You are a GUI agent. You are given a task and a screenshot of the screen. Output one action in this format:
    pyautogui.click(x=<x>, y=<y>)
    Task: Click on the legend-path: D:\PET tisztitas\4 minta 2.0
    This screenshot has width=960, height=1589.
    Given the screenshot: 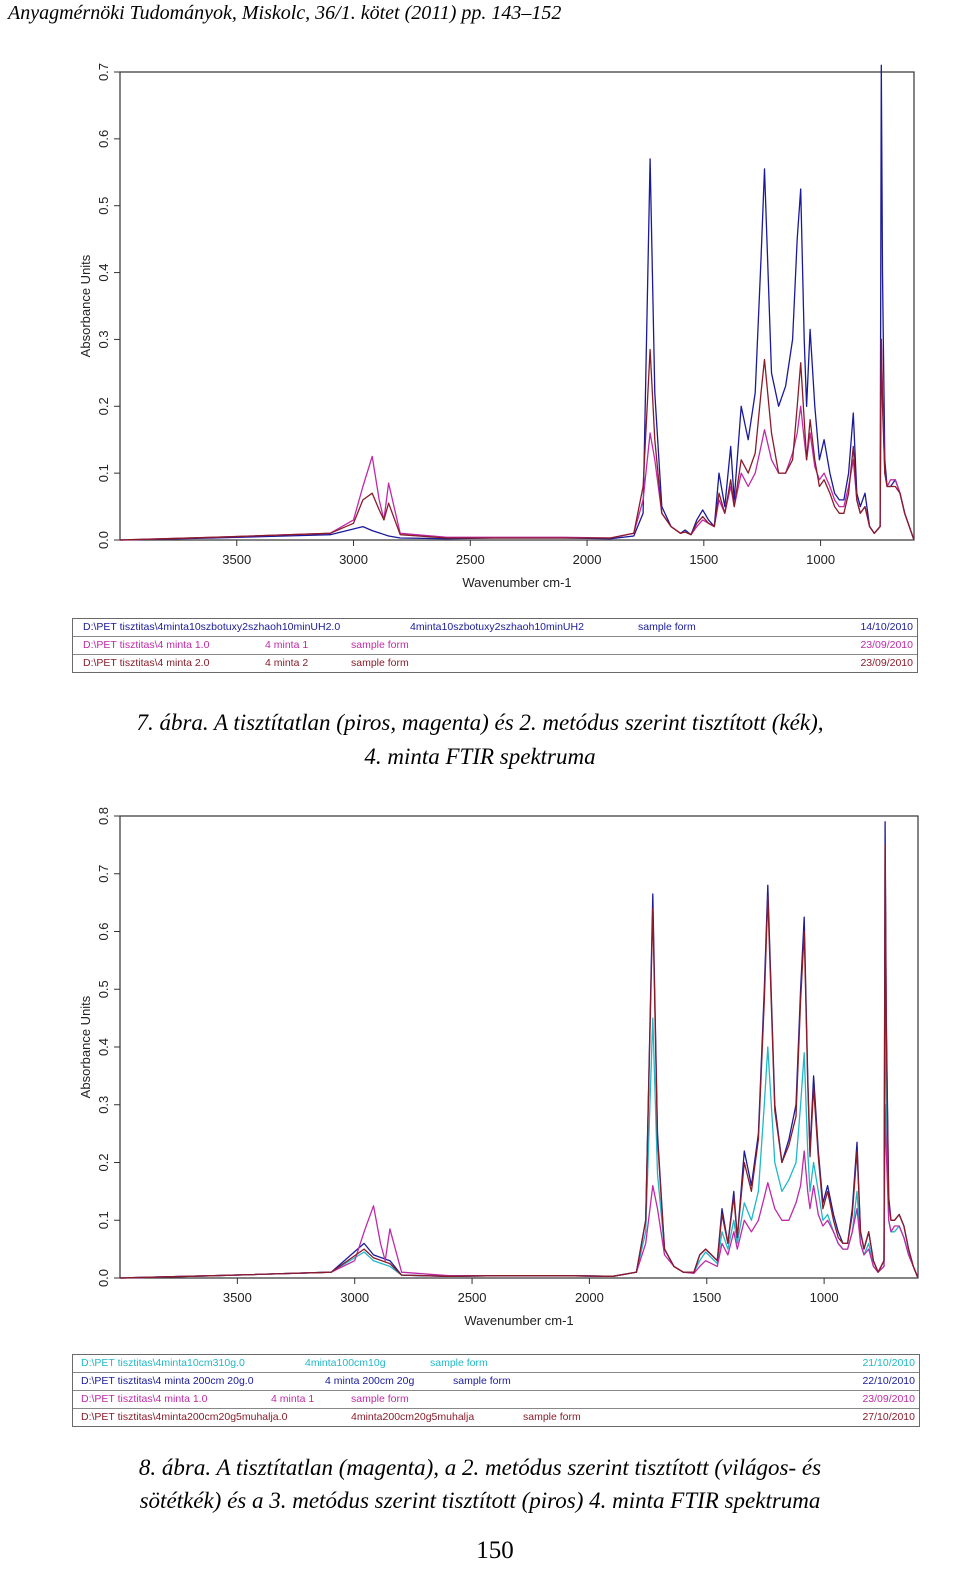 What is the action you would take?
    pyautogui.click(x=146, y=663)
    